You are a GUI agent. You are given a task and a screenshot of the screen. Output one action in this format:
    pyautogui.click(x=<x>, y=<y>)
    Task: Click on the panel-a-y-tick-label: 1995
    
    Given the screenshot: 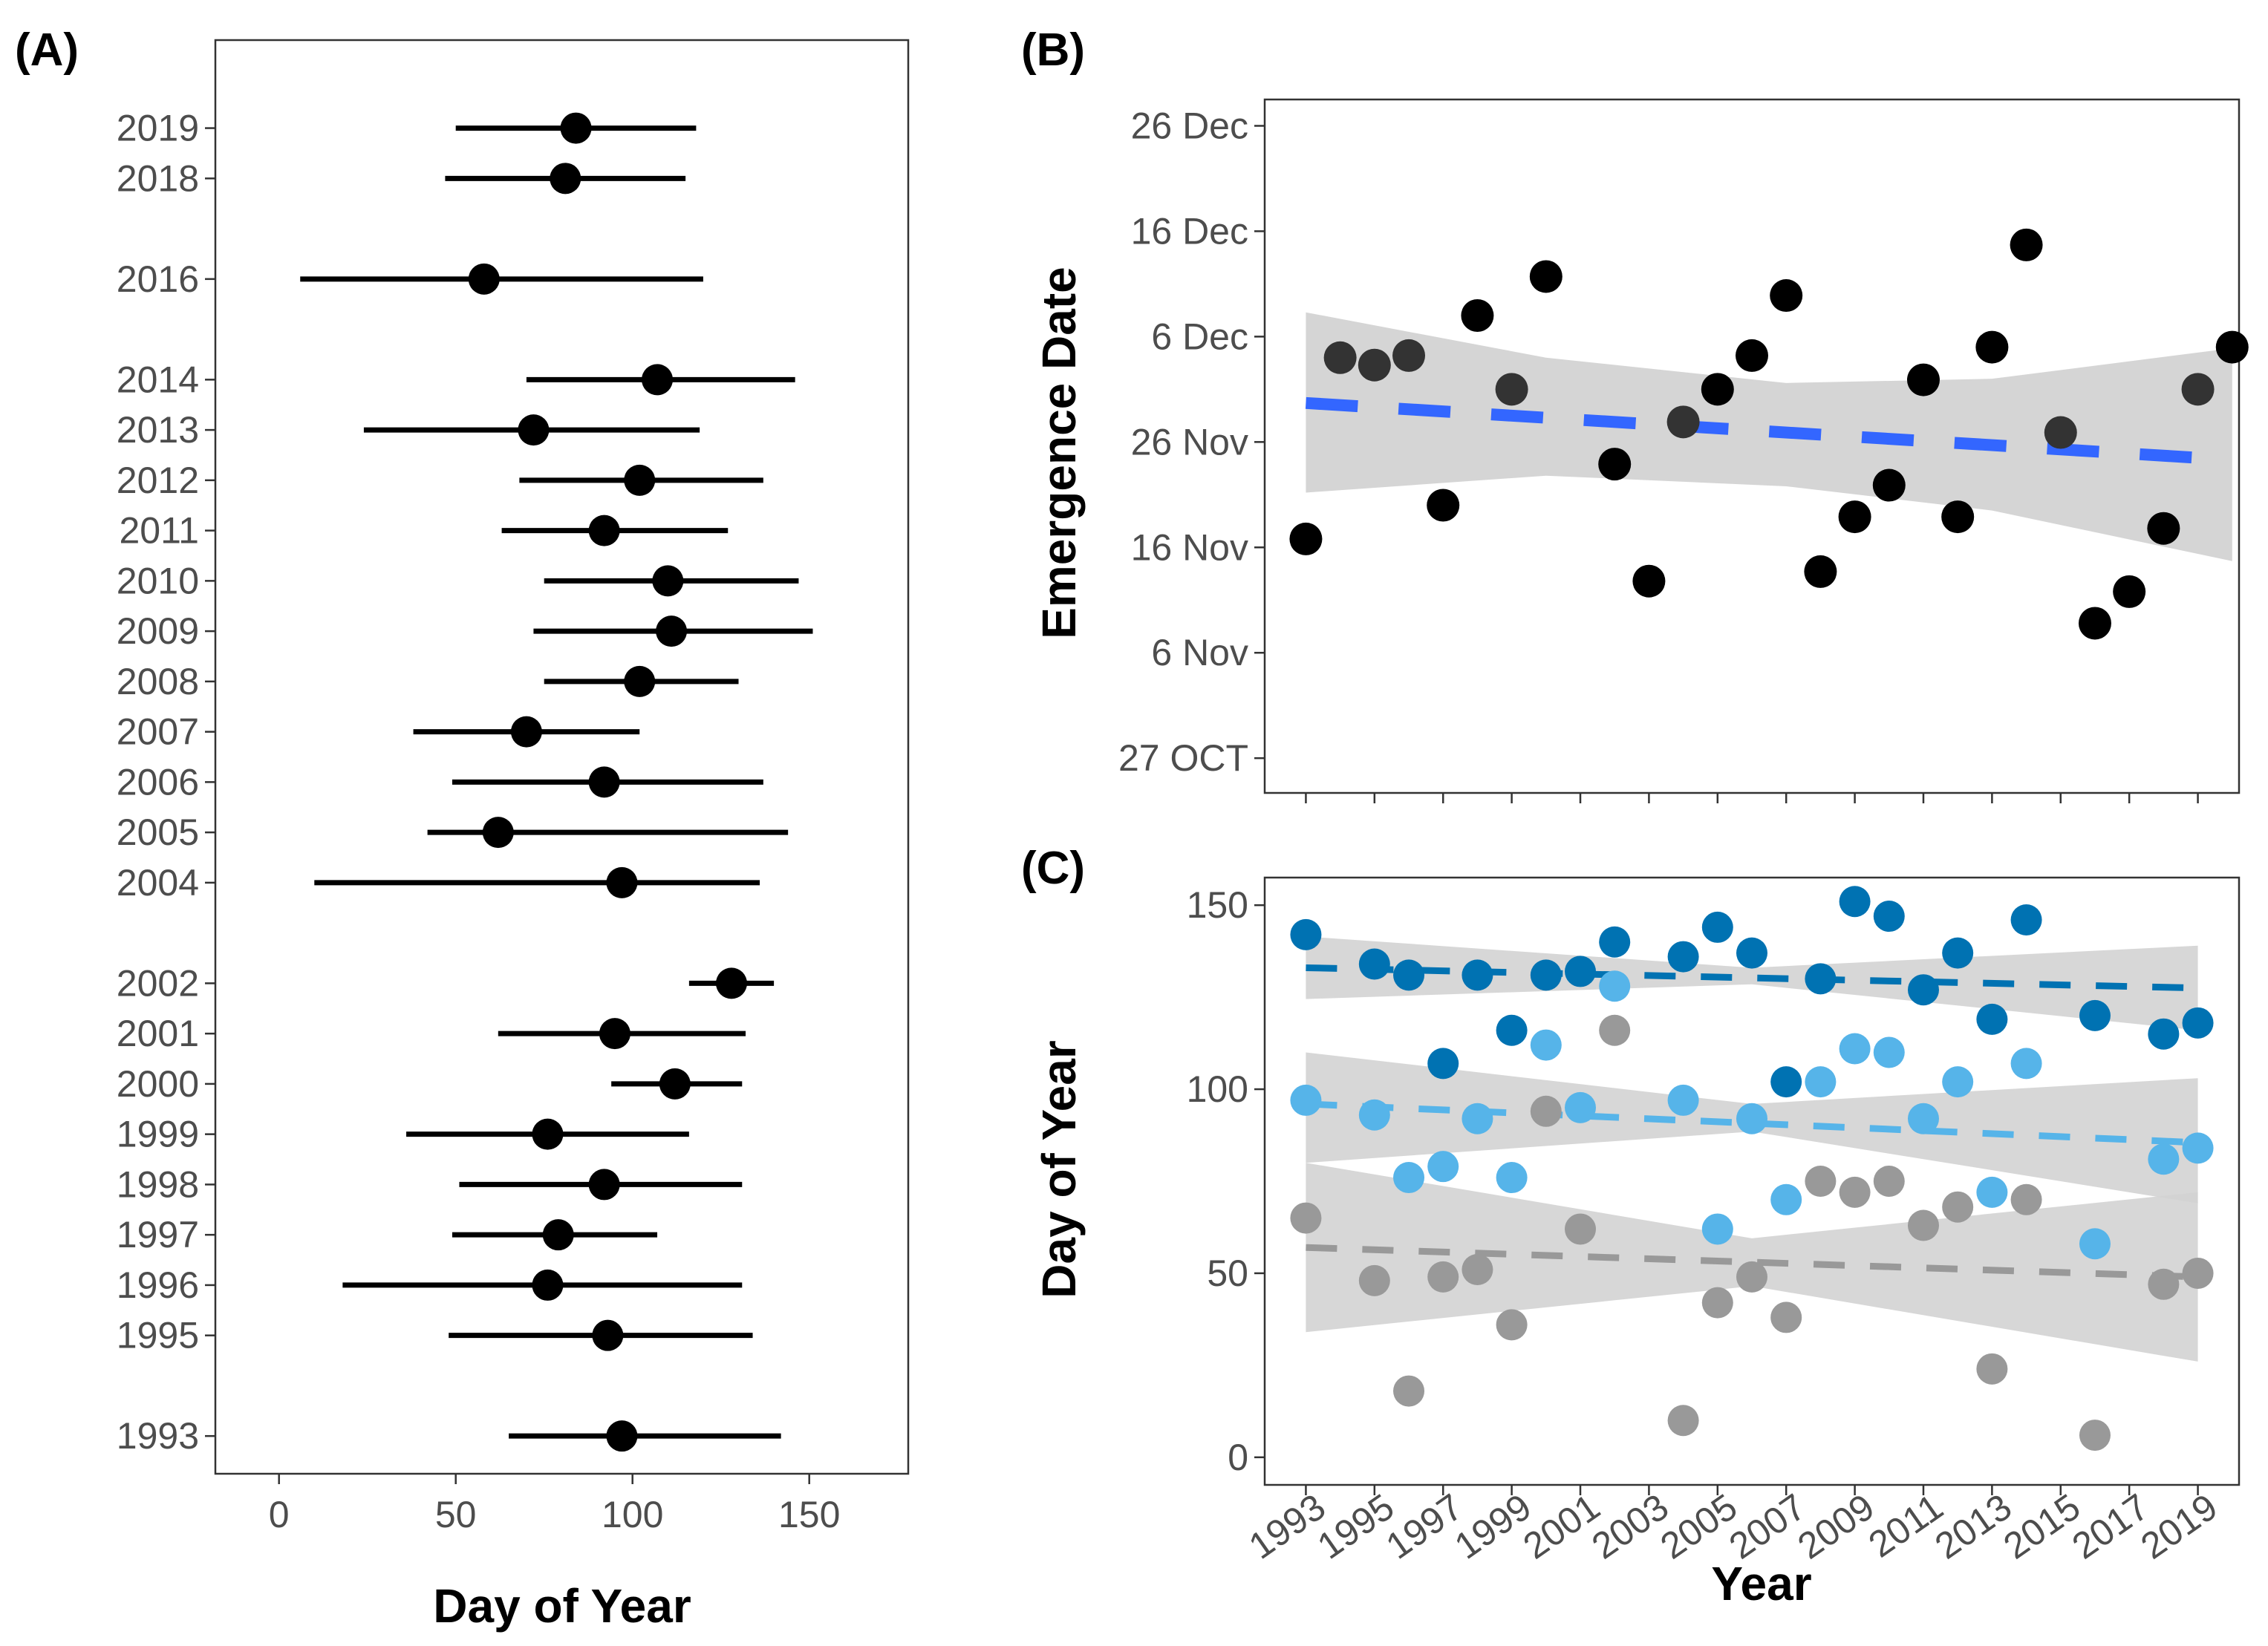 What is the action you would take?
    pyautogui.click(x=158, y=1336)
    